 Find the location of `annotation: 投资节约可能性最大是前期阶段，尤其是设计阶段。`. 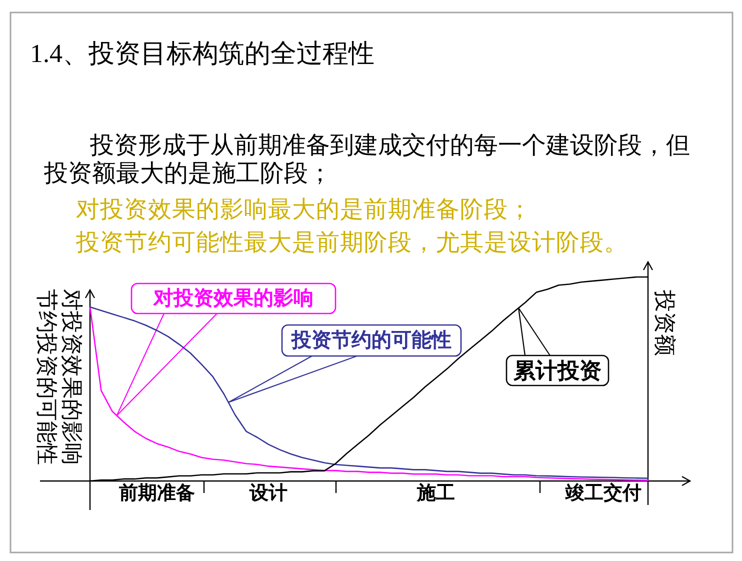

annotation: 投资节约可能性最大是前期阶段，尤其是设计阶段。 is located at coordinates (352, 243).